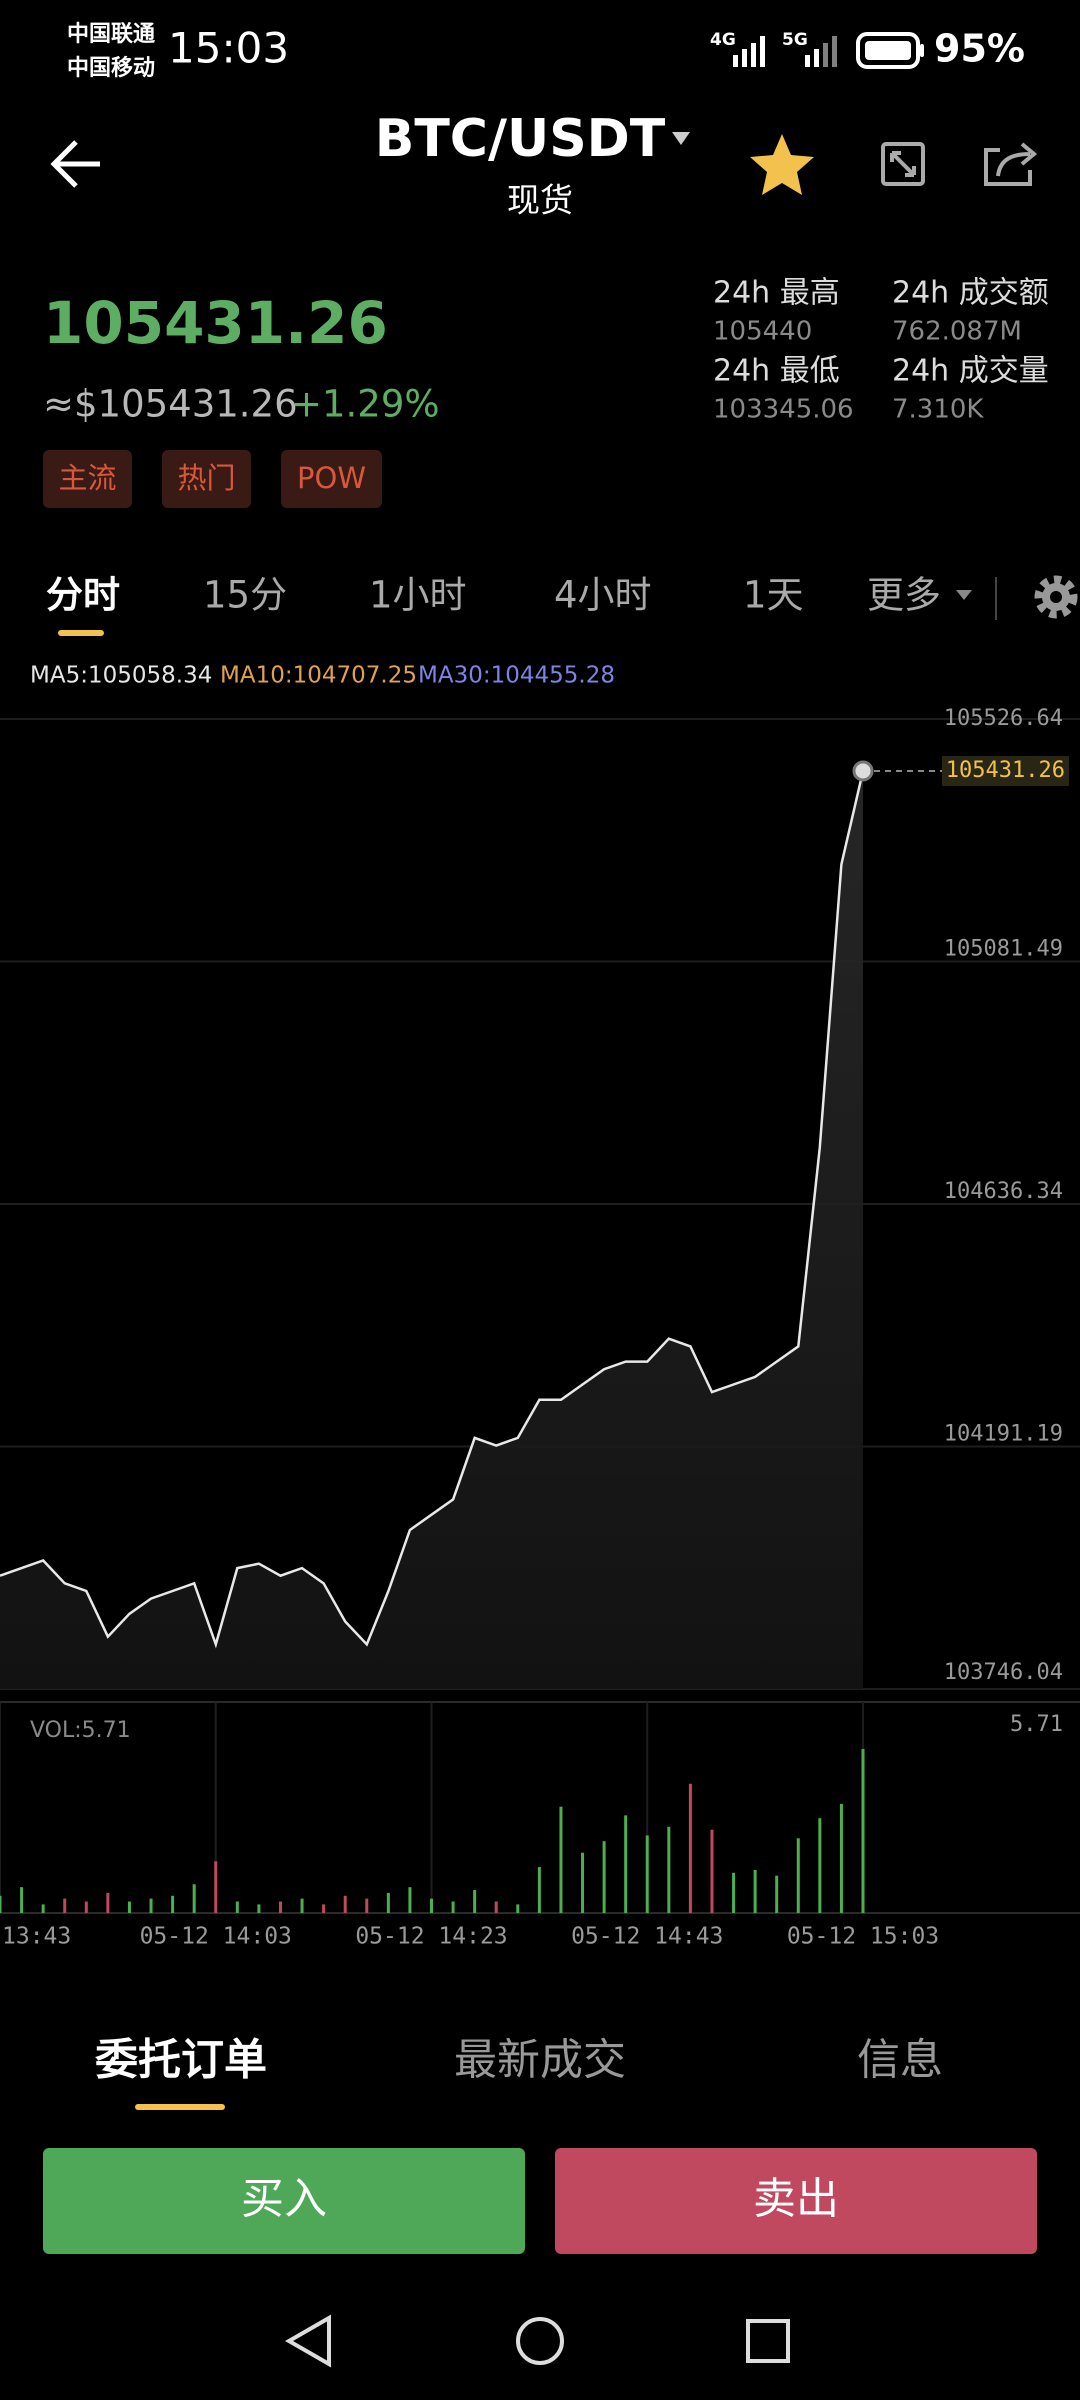 The width and height of the screenshot is (1080, 2400). Describe the element at coordinates (540, 2061) in the screenshot. I see `order-tab: 最新成交` at that location.